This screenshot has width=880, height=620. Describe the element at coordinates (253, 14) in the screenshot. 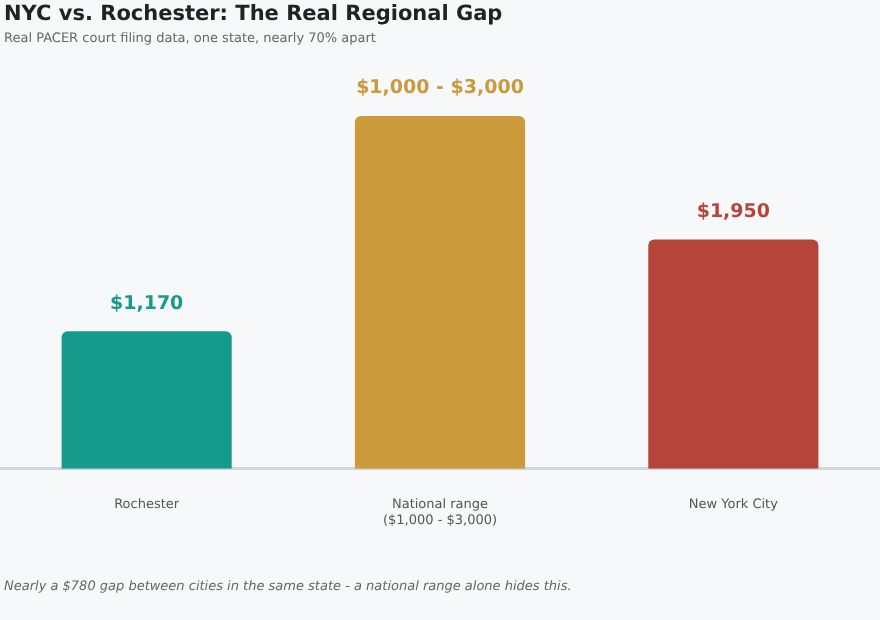

I see `chart-title: NYC vs. Rochester: The Real Regional Gap` at that location.